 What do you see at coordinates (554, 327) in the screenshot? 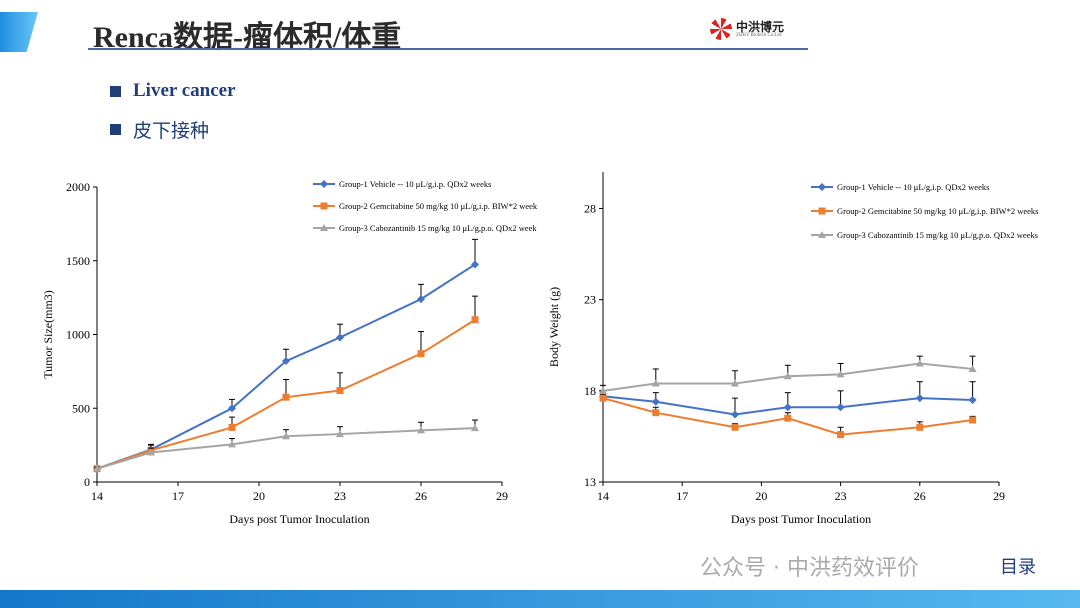
I see `y-axis-label: Body Weight (g)` at bounding box center [554, 327].